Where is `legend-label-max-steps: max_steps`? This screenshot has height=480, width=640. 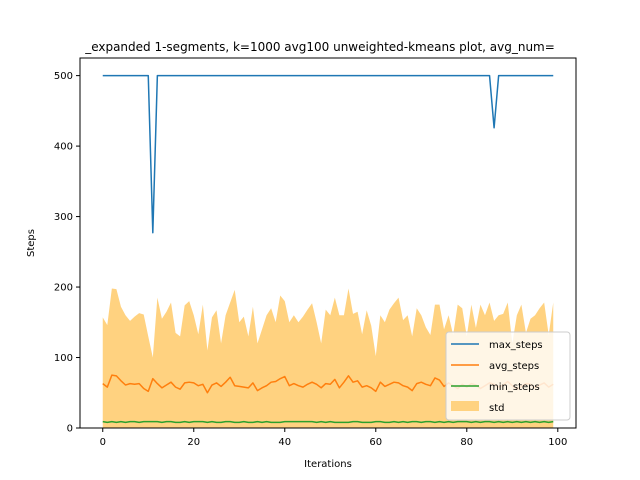 legend-label-max-steps: max_steps is located at coordinates (516, 345).